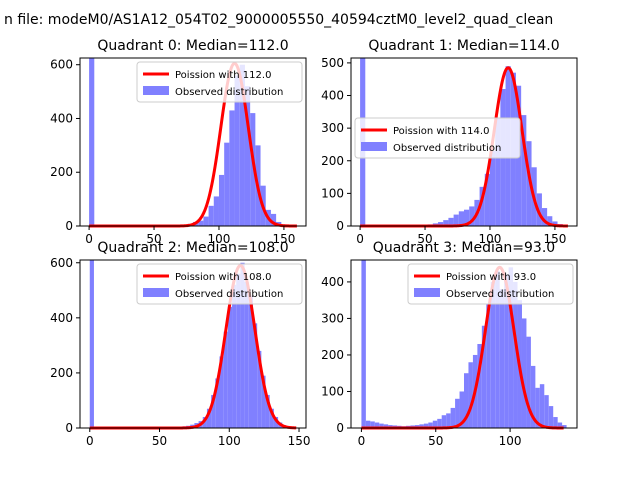 The height and width of the screenshot is (480, 640). I want to click on y-tick-label: 100, so click(332, 193).